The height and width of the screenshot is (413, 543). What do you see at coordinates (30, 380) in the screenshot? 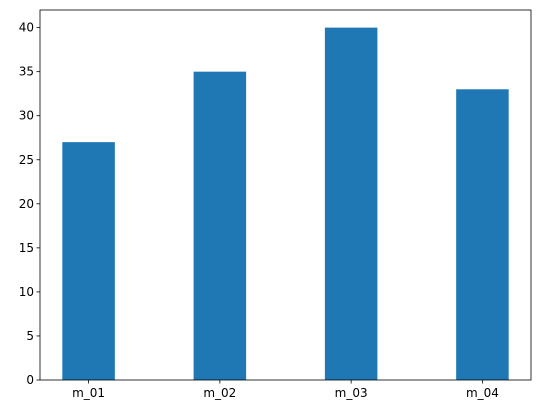
I see `y-tick-label: 0` at bounding box center [30, 380].